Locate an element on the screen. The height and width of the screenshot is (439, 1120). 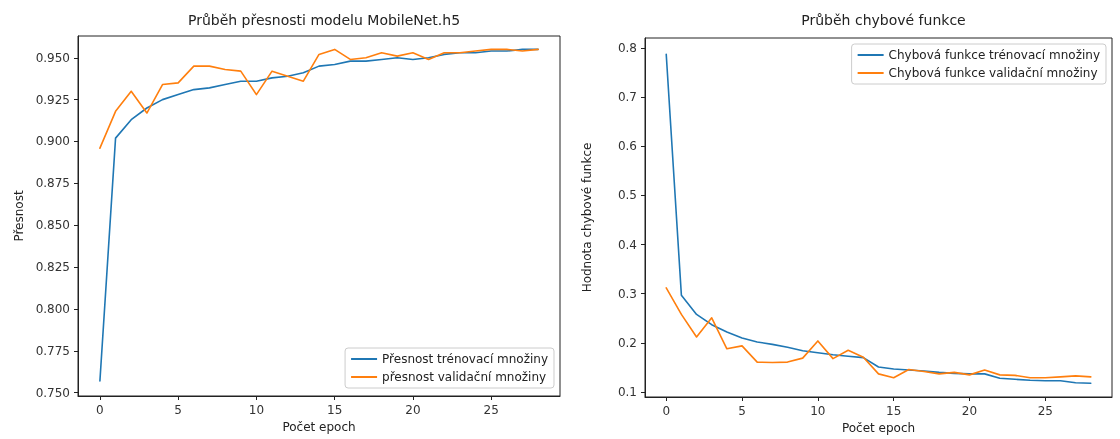
y-axis-title: Přesnost is located at coordinates (18, 216).